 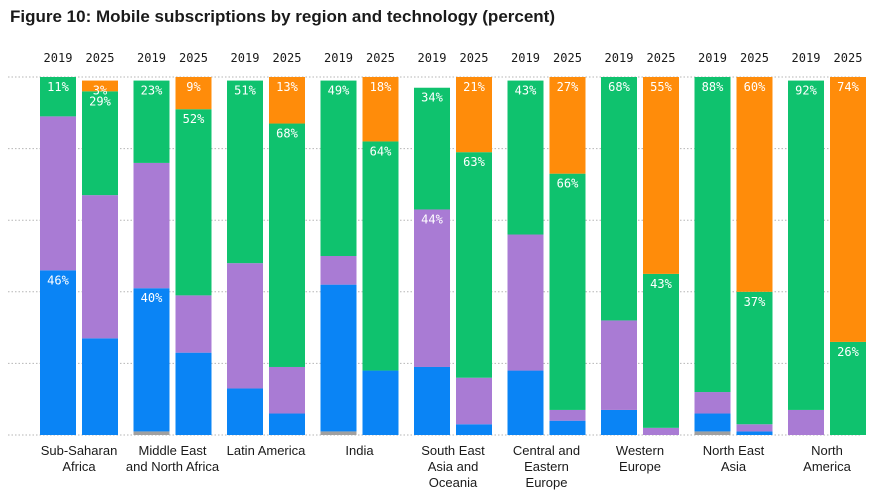 What do you see at coordinates (339, 91) in the screenshot?
I see `data-label: 49%` at bounding box center [339, 91].